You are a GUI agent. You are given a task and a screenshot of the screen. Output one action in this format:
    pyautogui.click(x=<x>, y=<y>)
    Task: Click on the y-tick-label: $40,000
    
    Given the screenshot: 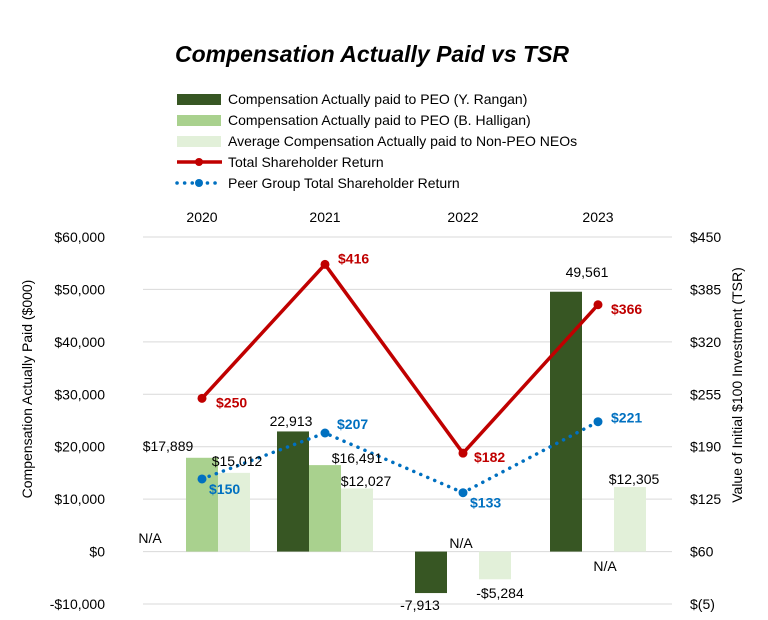 What is the action you would take?
    pyautogui.click(x=79, y=342)
    